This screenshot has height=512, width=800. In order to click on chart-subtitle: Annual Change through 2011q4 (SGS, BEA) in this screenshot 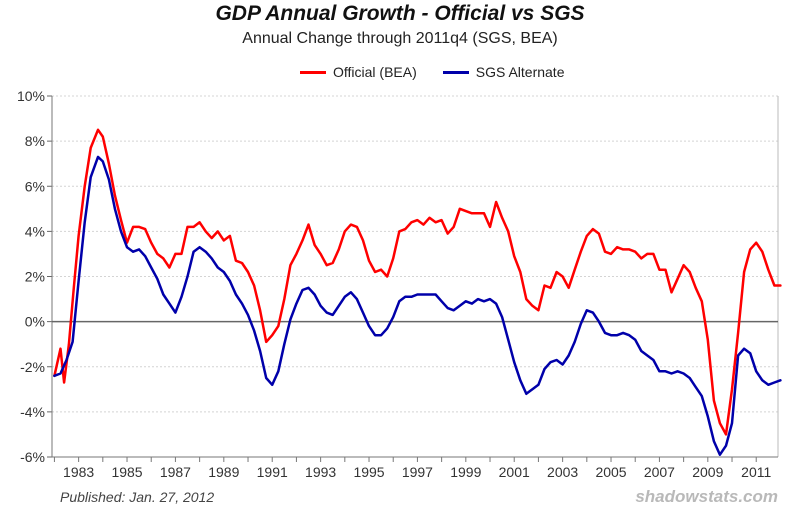, I will do `click(400, 38)`.